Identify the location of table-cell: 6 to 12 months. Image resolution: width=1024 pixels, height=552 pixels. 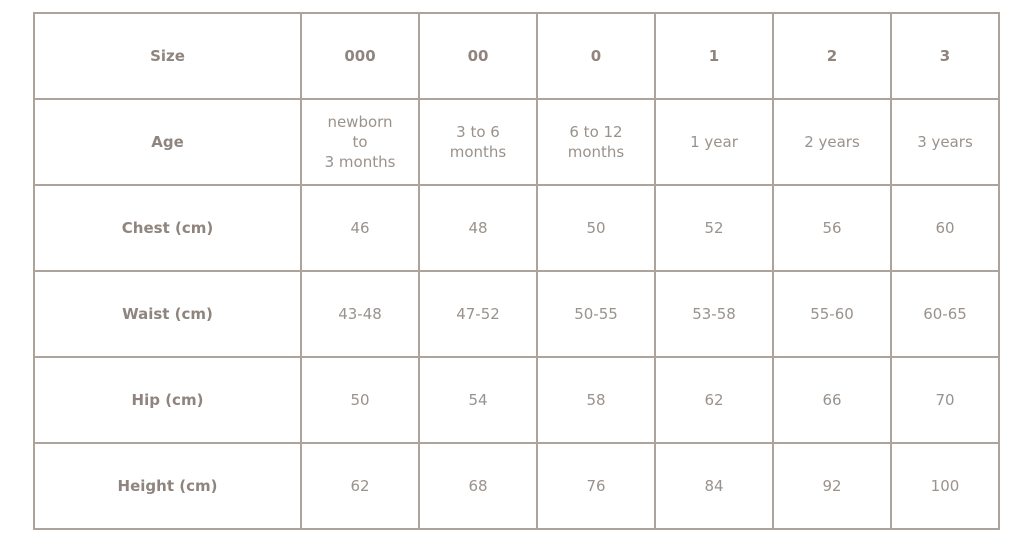
(596, 142).